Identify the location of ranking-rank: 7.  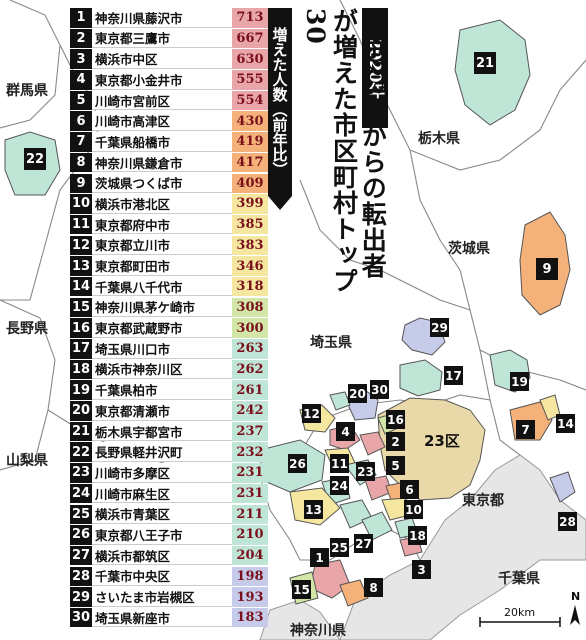
(81, 142).